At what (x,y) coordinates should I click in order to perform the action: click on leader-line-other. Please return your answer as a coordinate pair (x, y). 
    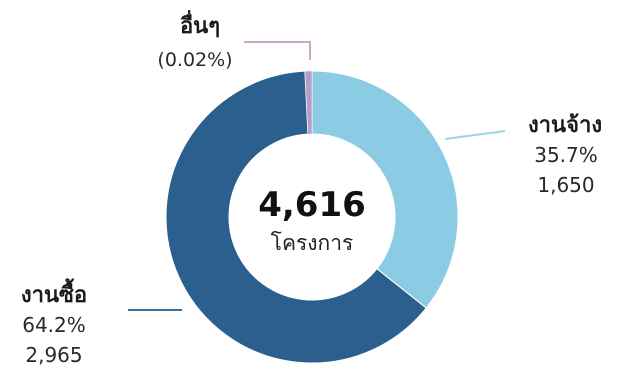
    Looking at the image, I should click on (277, 50).